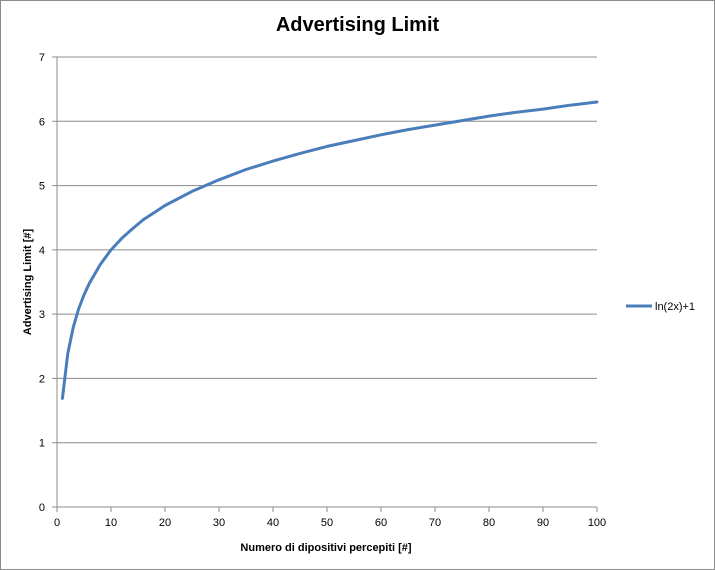  I want to click on y-tick-label: 6, so click(42, 122).